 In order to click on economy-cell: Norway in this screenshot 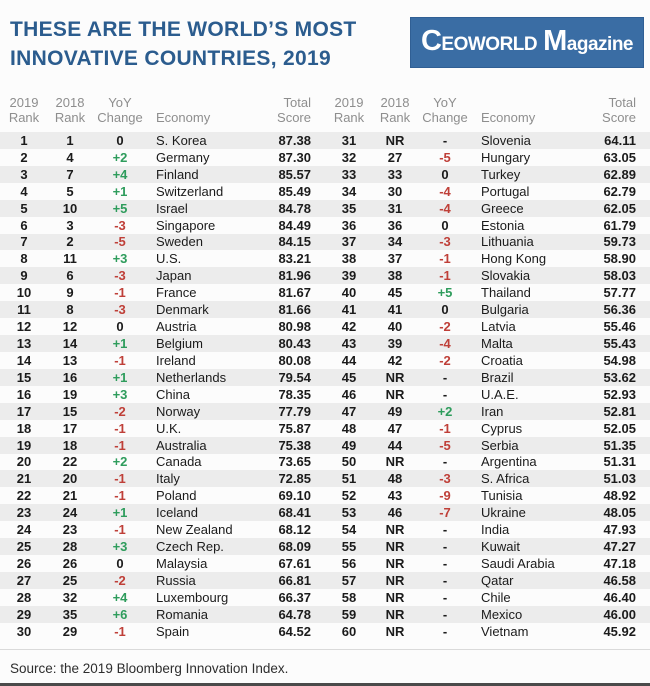, I will do `click(178, 411)`.